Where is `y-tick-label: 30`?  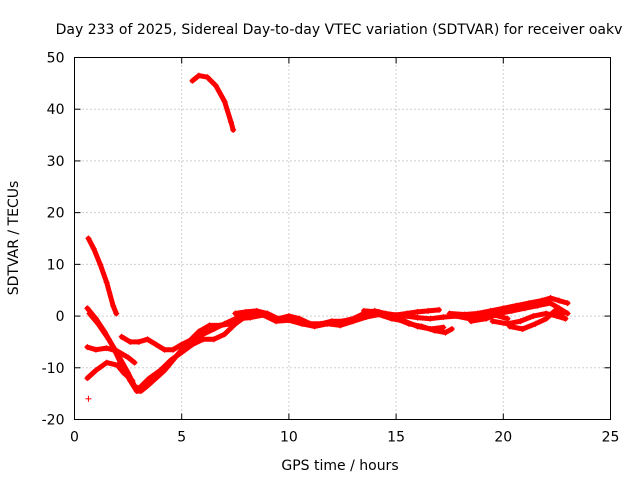 y-tick-label: 30 is located at coordinates (56, 162).